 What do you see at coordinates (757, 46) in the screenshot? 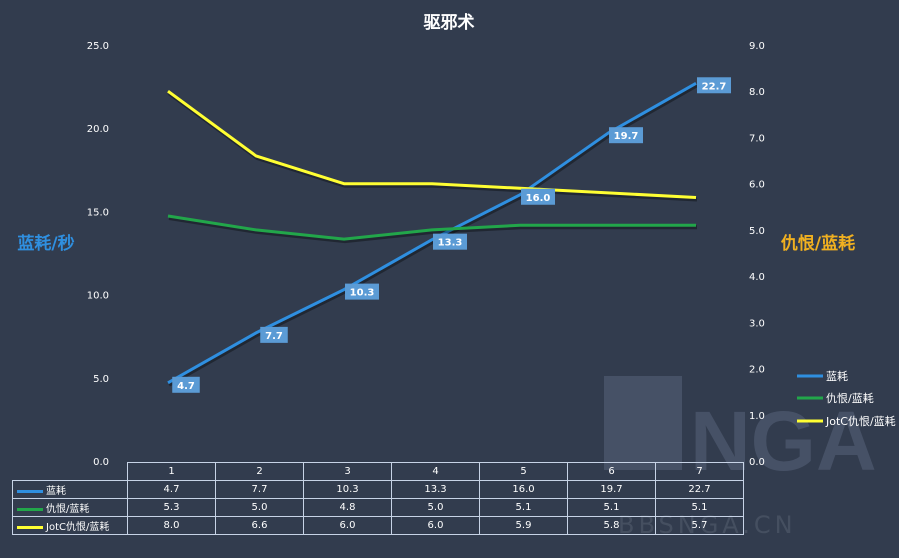
I see `right-tick-label: 9.0` at bounding box center [757, 46].